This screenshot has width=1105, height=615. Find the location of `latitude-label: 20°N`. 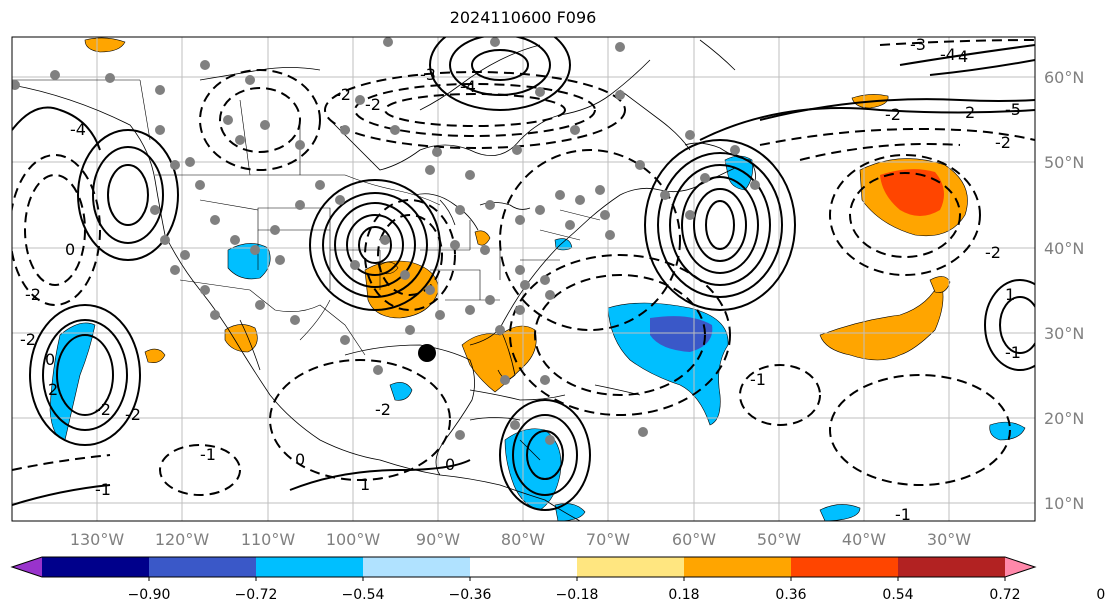

latitude-label: 20°N is located at coordinates (1064, 418).